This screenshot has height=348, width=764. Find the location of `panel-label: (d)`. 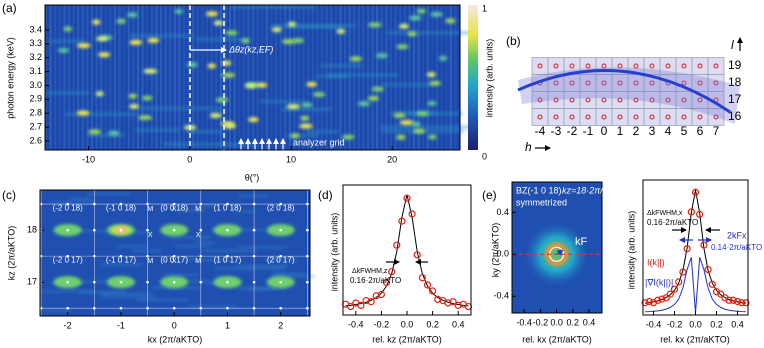

panel-label: (d) is located at coordinates (325, 195).